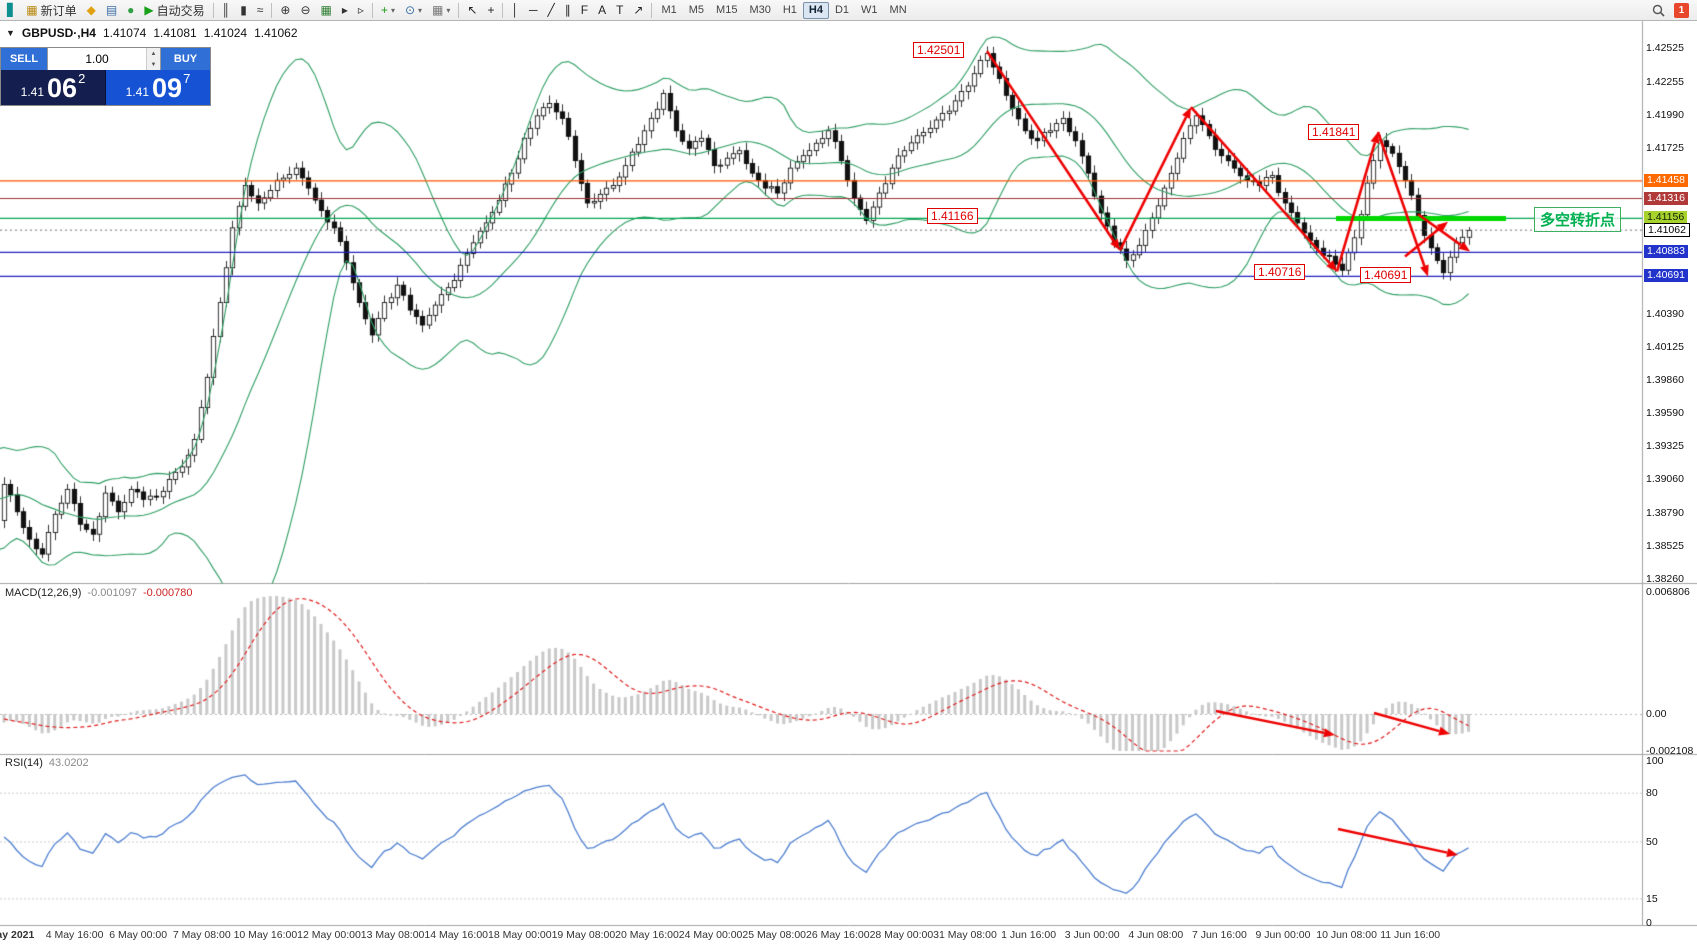 The image size is (1697, 947). What do you see at coordinates (696, 10) in the screenshot?
I see `timeframe-button-m5: M5` at bounding box center [696, 10].